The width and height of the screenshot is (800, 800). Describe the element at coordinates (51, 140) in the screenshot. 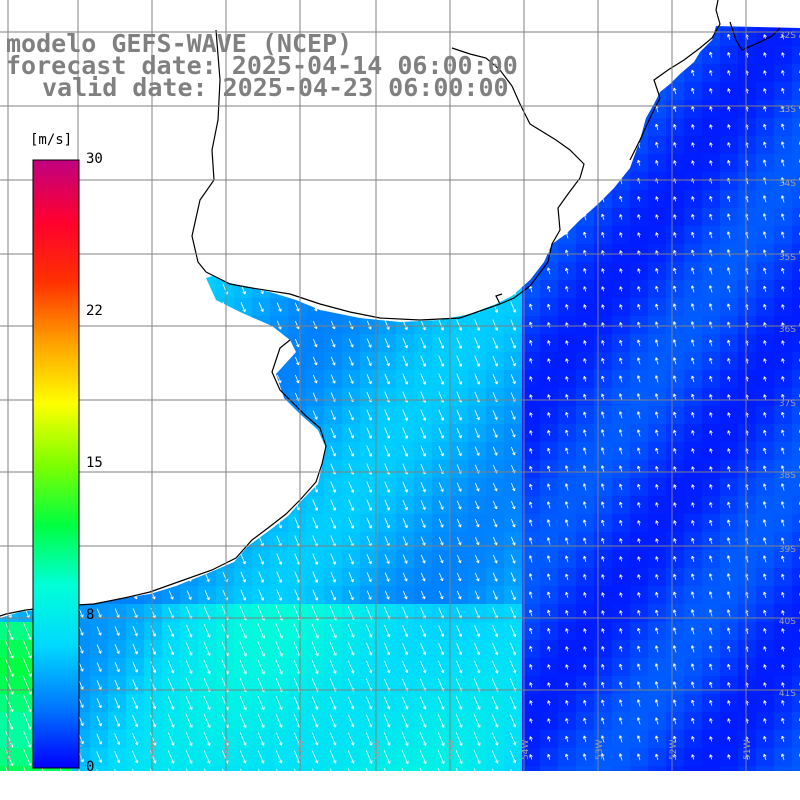

I see `colorbar-unit: [m/s]` at that location.